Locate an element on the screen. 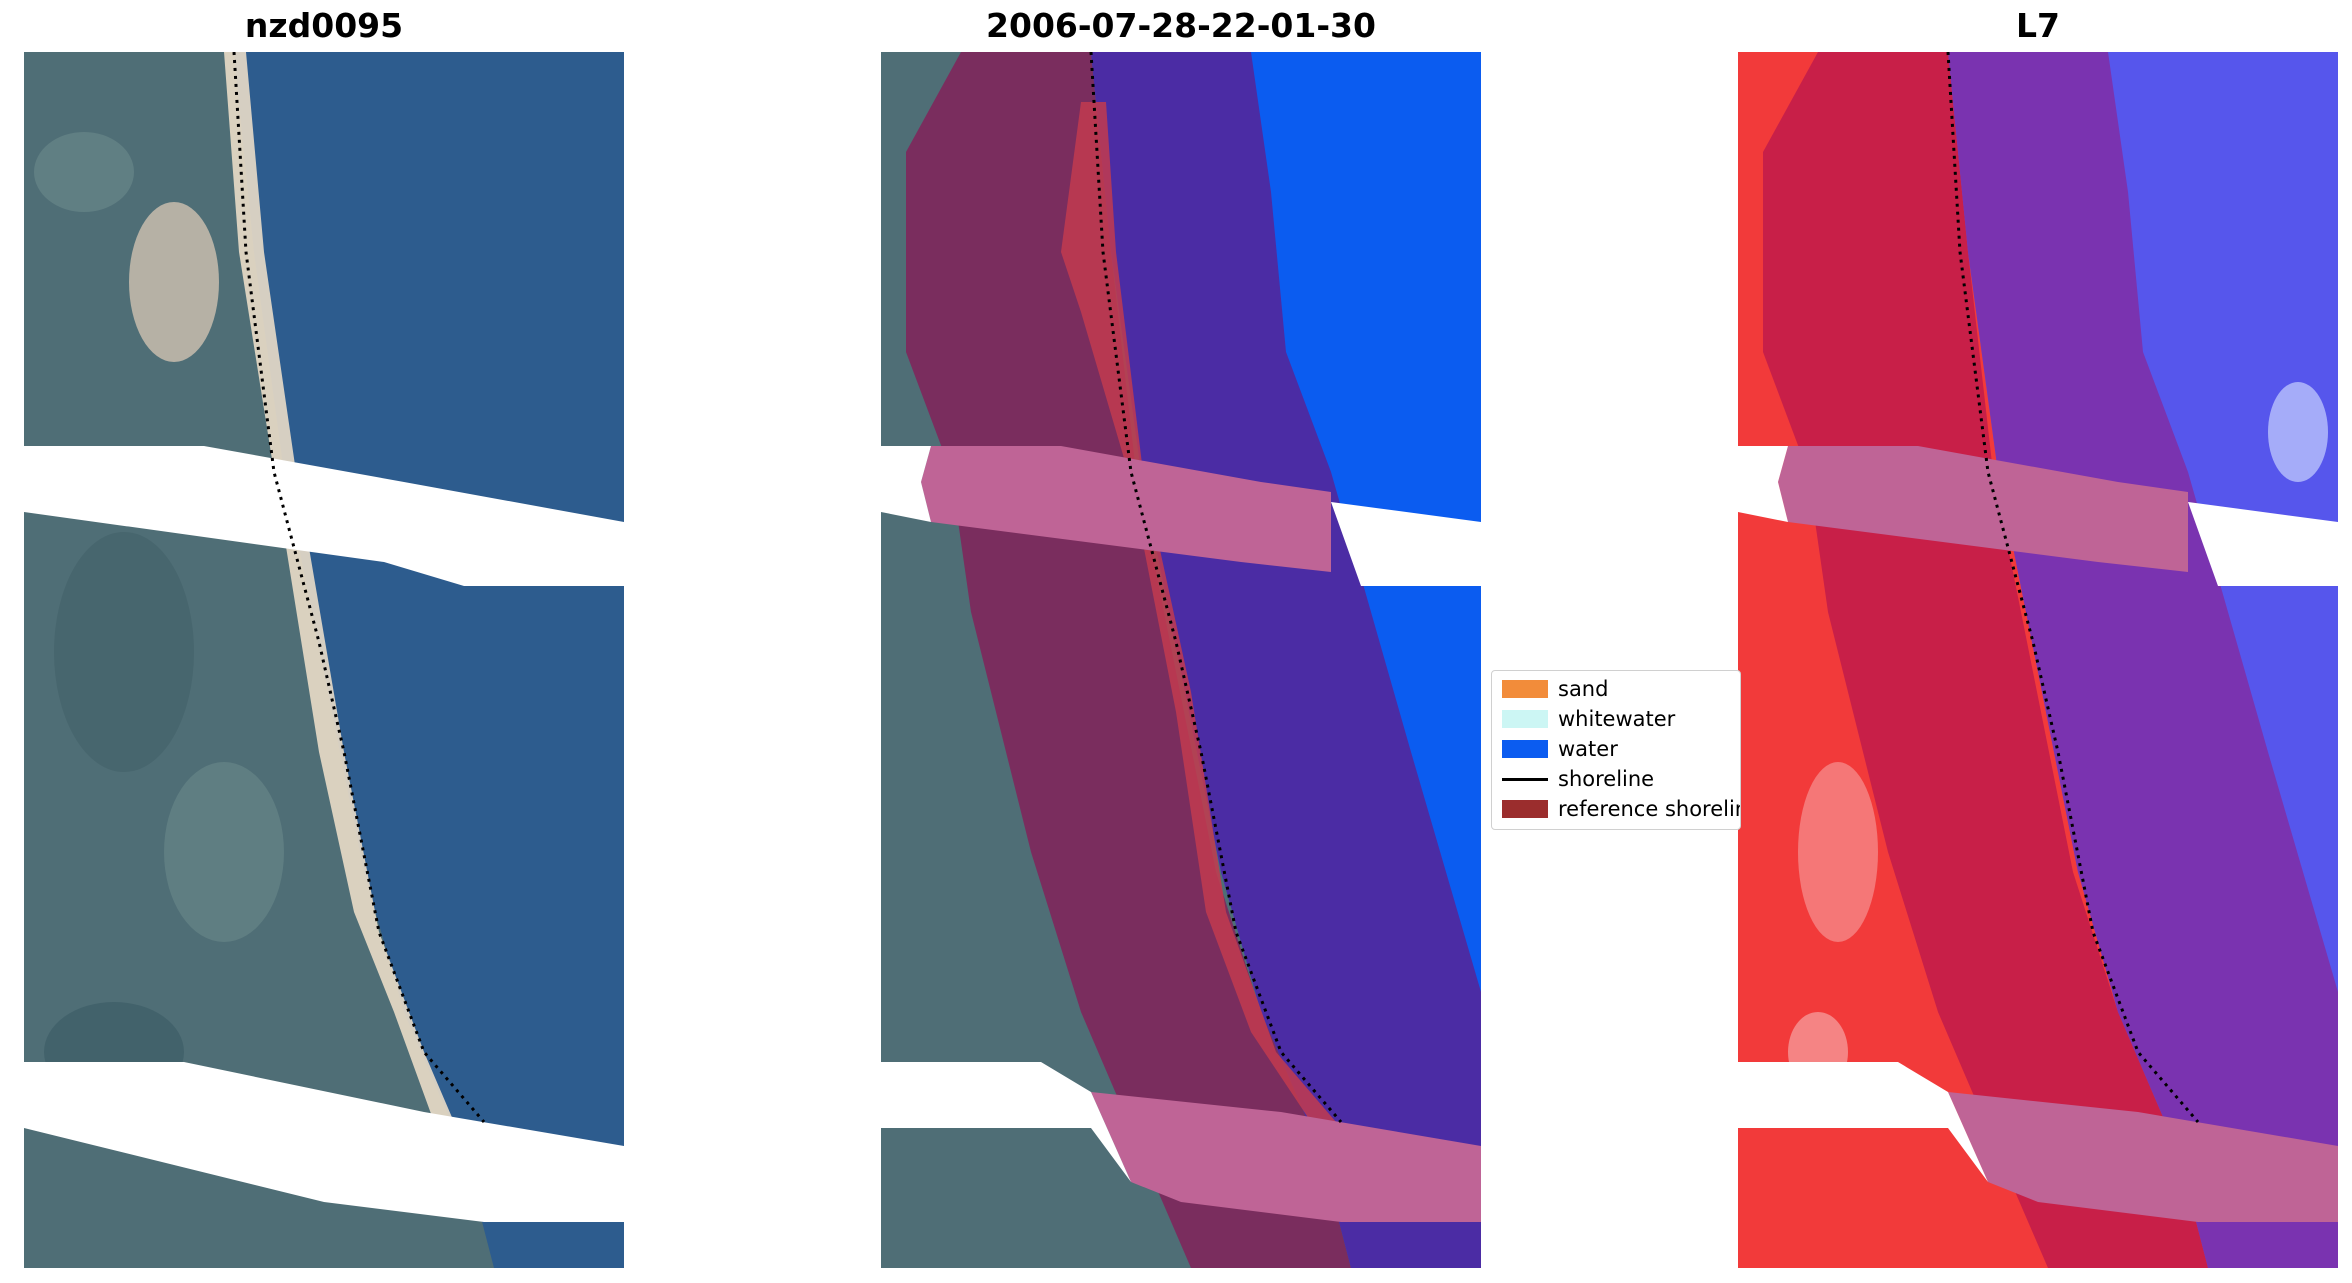  panel-title-index: L7 is located at coordinates (2038, 25).